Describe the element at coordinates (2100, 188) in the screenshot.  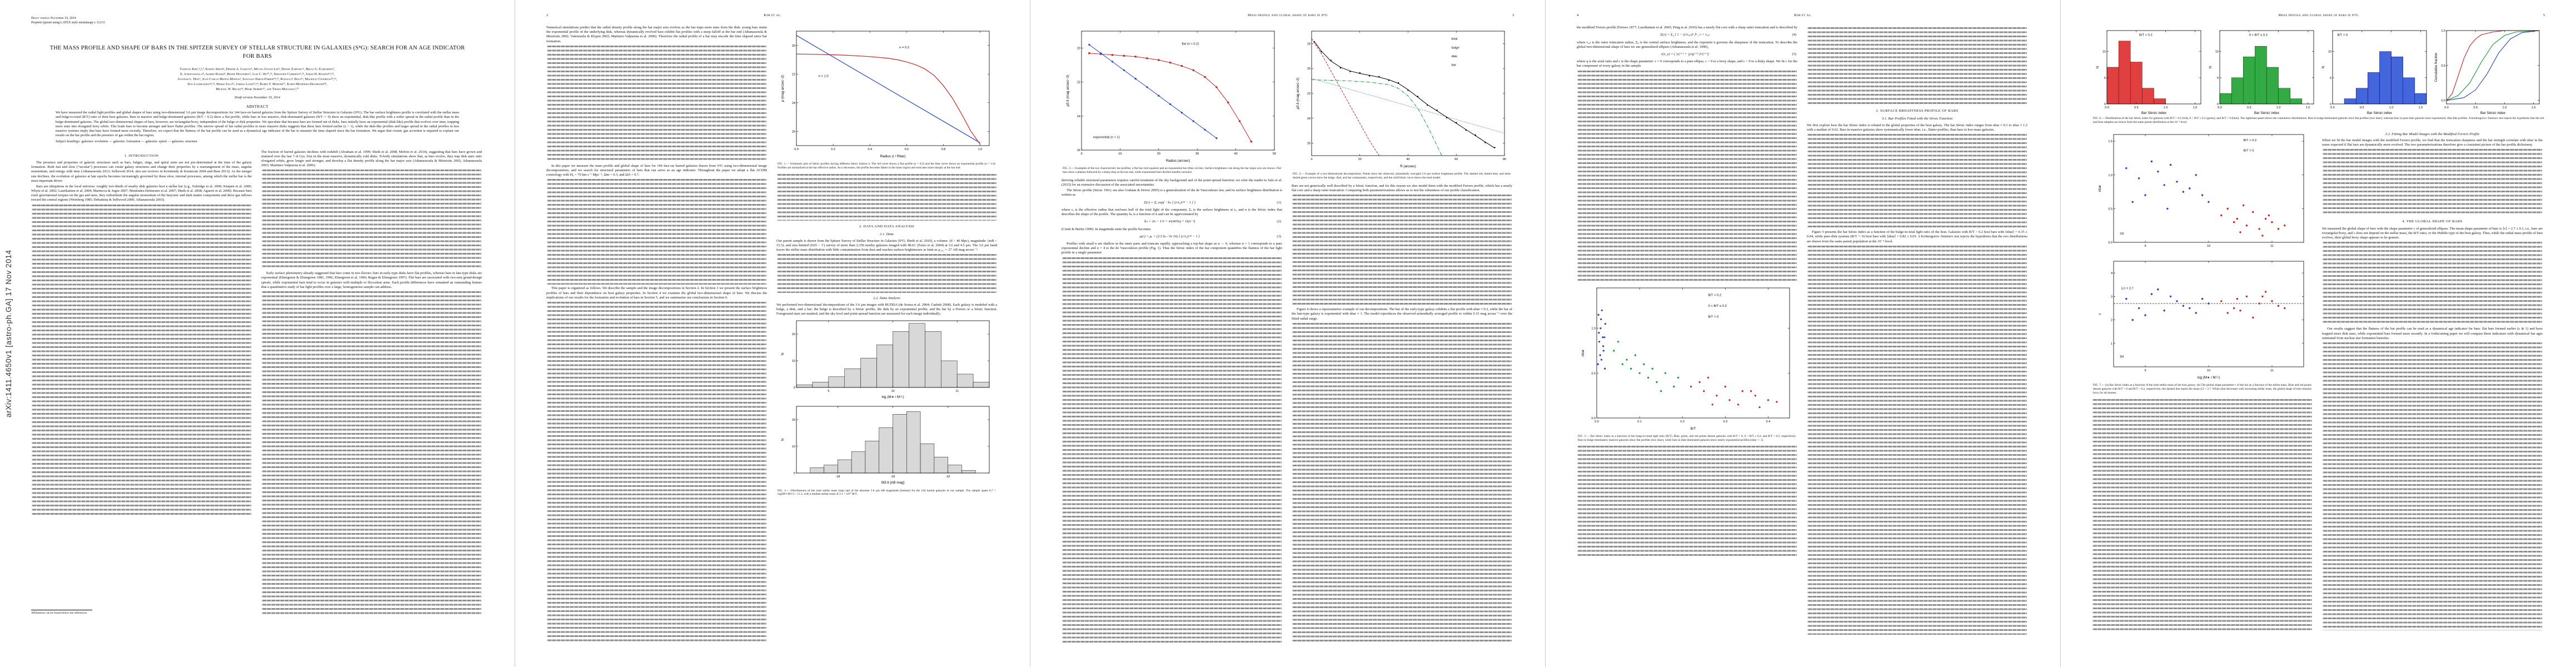
I see `svg-text: nbar` at that location.